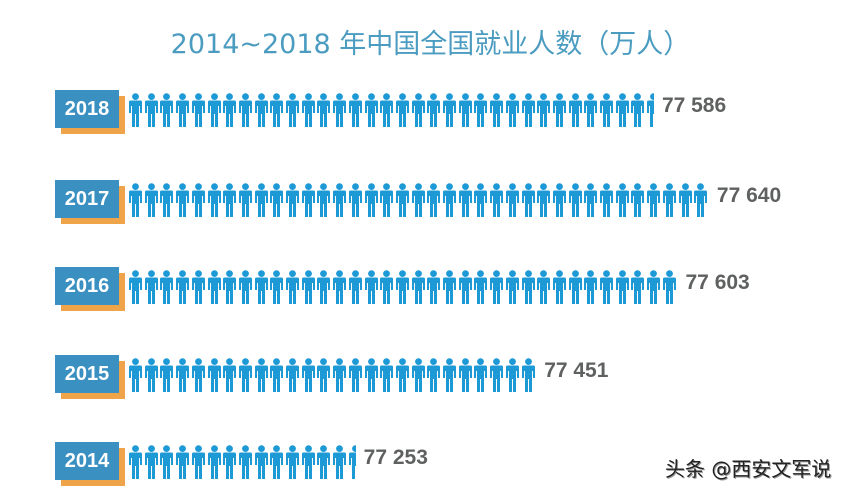  What do you see at coordinates (395, 457) in the screenshot?
I see `value-label: 77 253` at bounding box center [395, 457].